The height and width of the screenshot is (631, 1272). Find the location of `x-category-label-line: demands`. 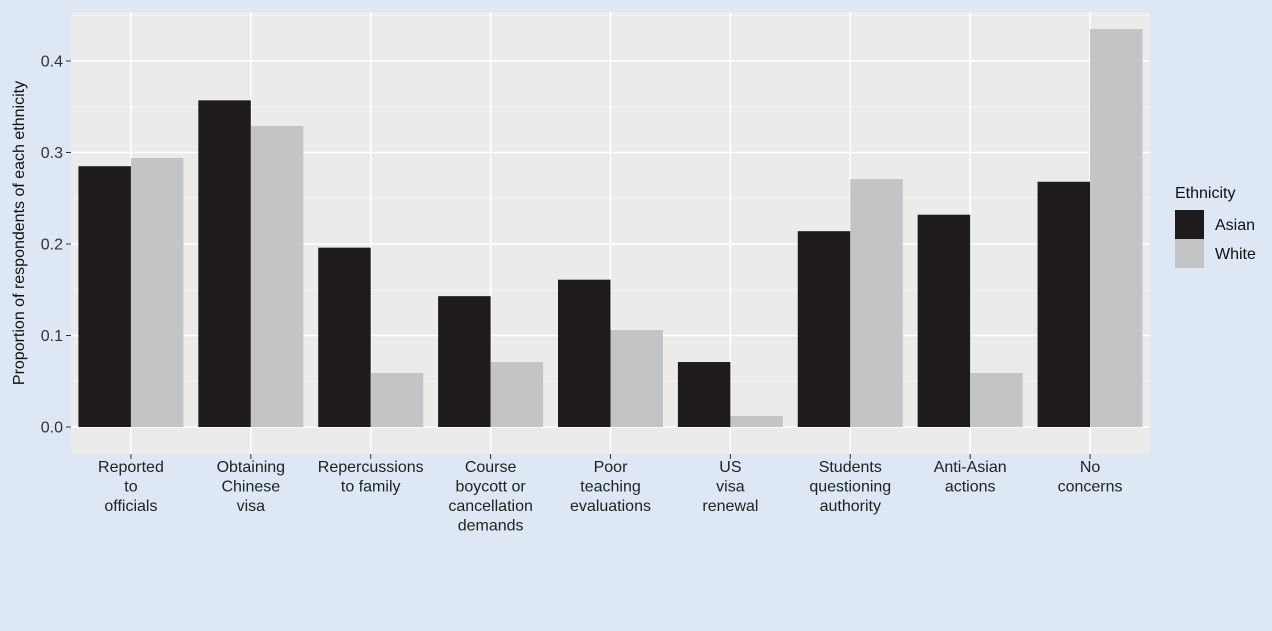

x-category-label-line: demands is located at coordinates (491, 526).